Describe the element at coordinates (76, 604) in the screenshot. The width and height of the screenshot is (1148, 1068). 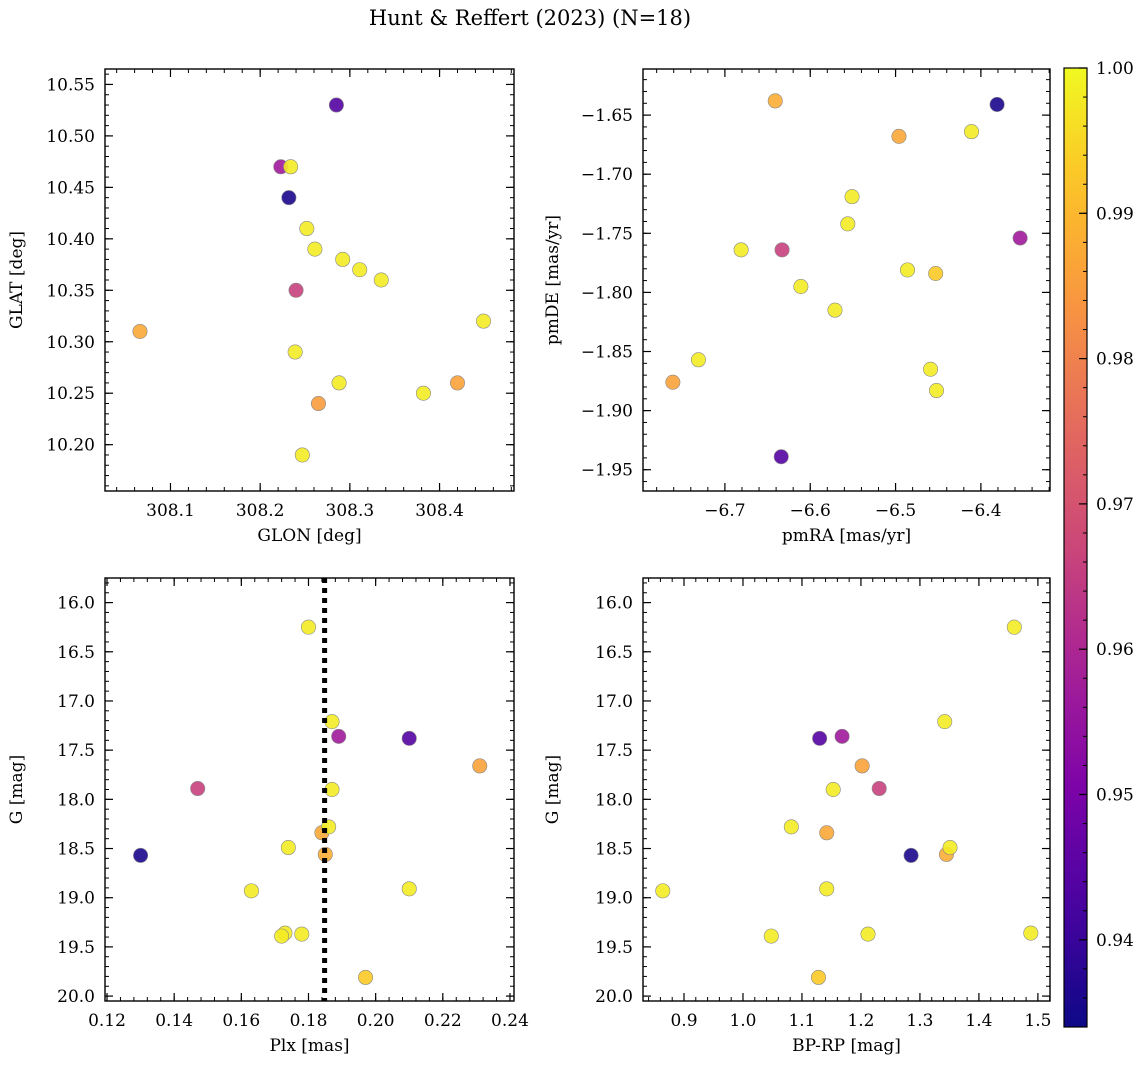
I see `y-tick-label: 16.0` at that location.